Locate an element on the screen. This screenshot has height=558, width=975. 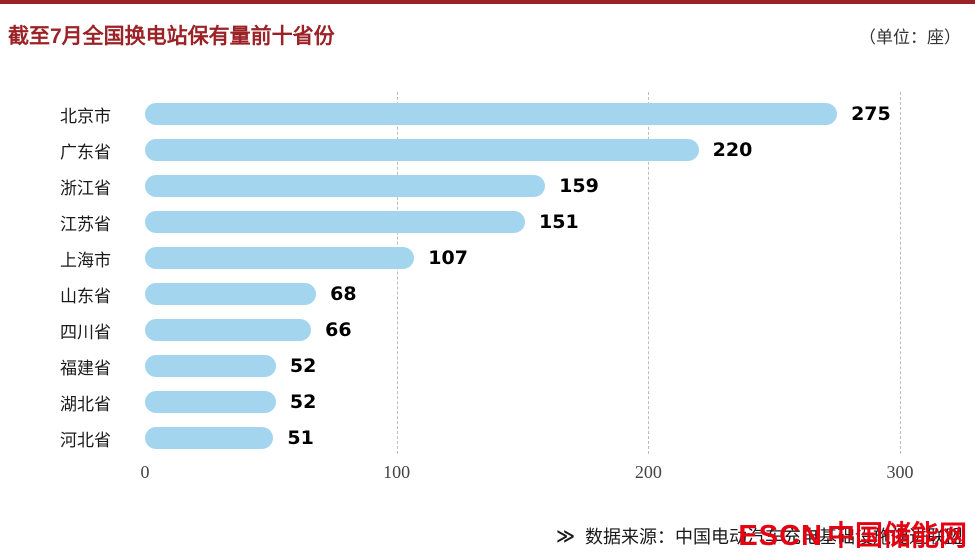
bar-track: 66 is located at coordinates (522, 330).